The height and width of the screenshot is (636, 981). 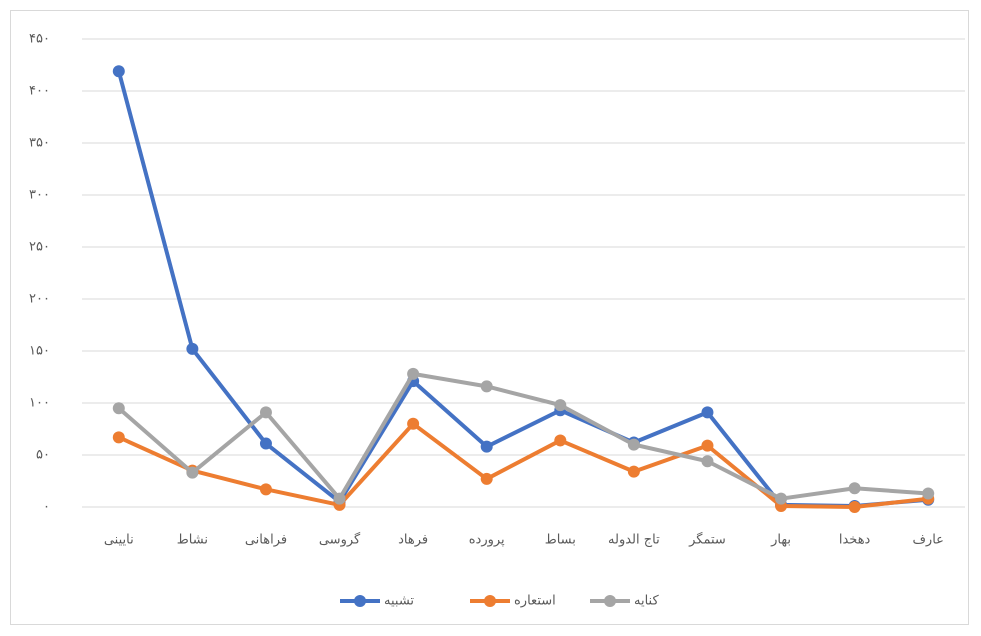 What do you see at coordinates (39, 143) in the screenshot?
I see `y-tick-label: ۳۵۰` at bounding box center [39, 143].